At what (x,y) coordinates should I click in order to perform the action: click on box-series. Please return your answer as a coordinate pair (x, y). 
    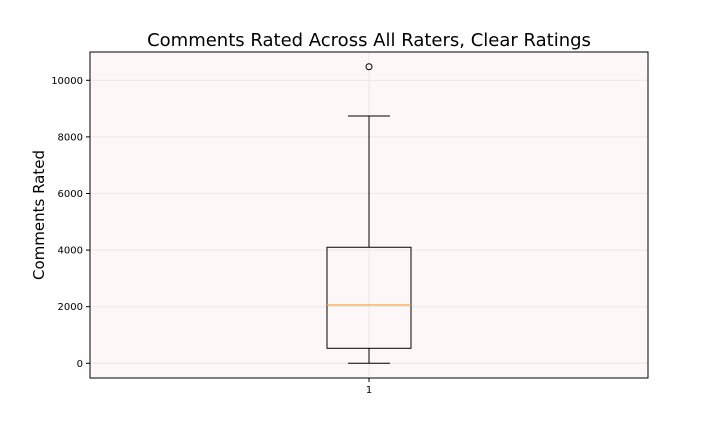
    Looking at the image, I should click on (369, 213).